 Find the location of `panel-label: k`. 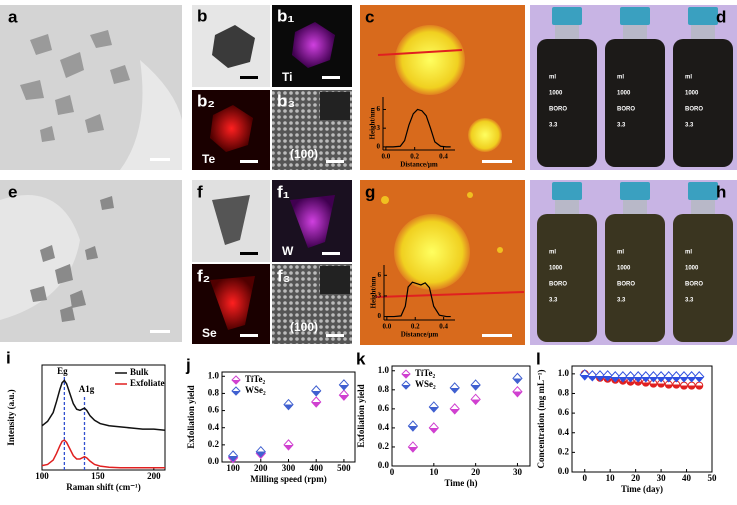

panel-label: k is located at coordinates (361, 358).